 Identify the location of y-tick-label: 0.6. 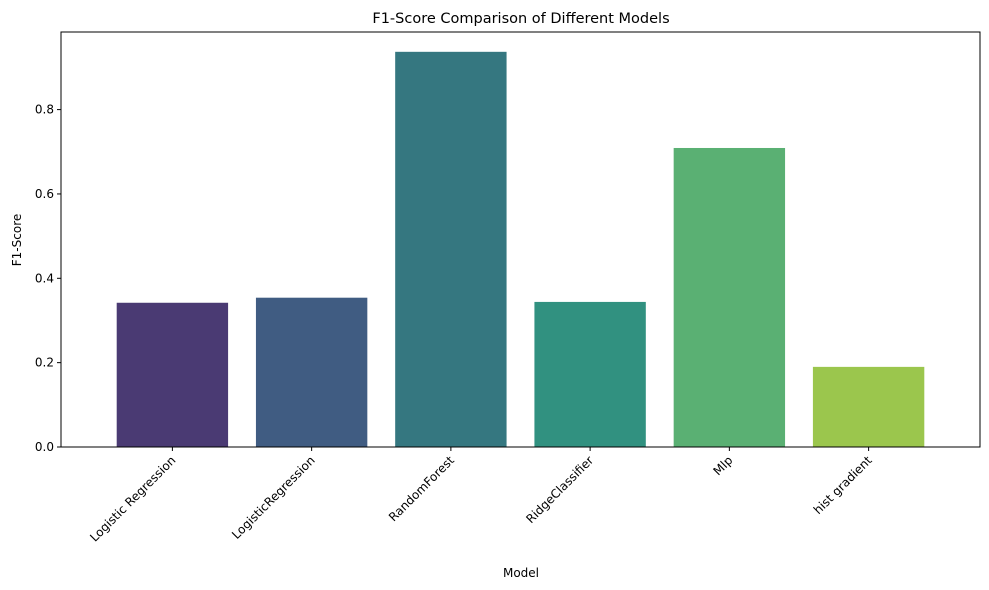
(44, 194).